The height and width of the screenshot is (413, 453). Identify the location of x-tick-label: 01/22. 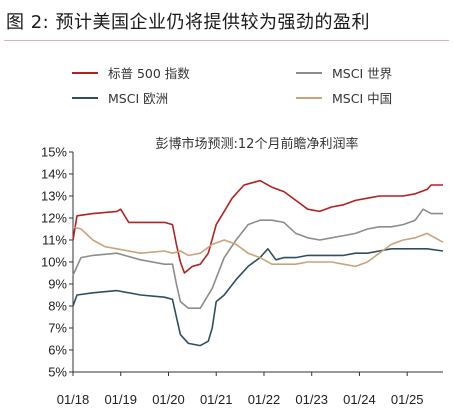
(264, 399).